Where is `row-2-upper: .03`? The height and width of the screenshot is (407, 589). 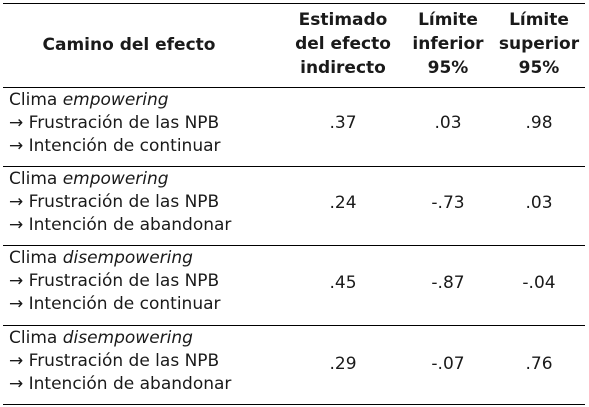 row-2-upper: .03 is located at coordinates (539, 203).